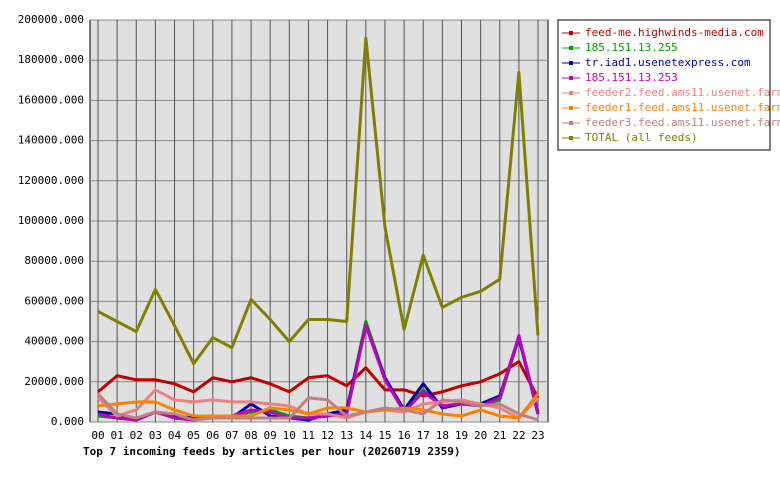 This screenshot has height=480, width=780. Describe the element at coordinates (423, 435) in the screenshot. I see `x-tick-label: 17` at that location.